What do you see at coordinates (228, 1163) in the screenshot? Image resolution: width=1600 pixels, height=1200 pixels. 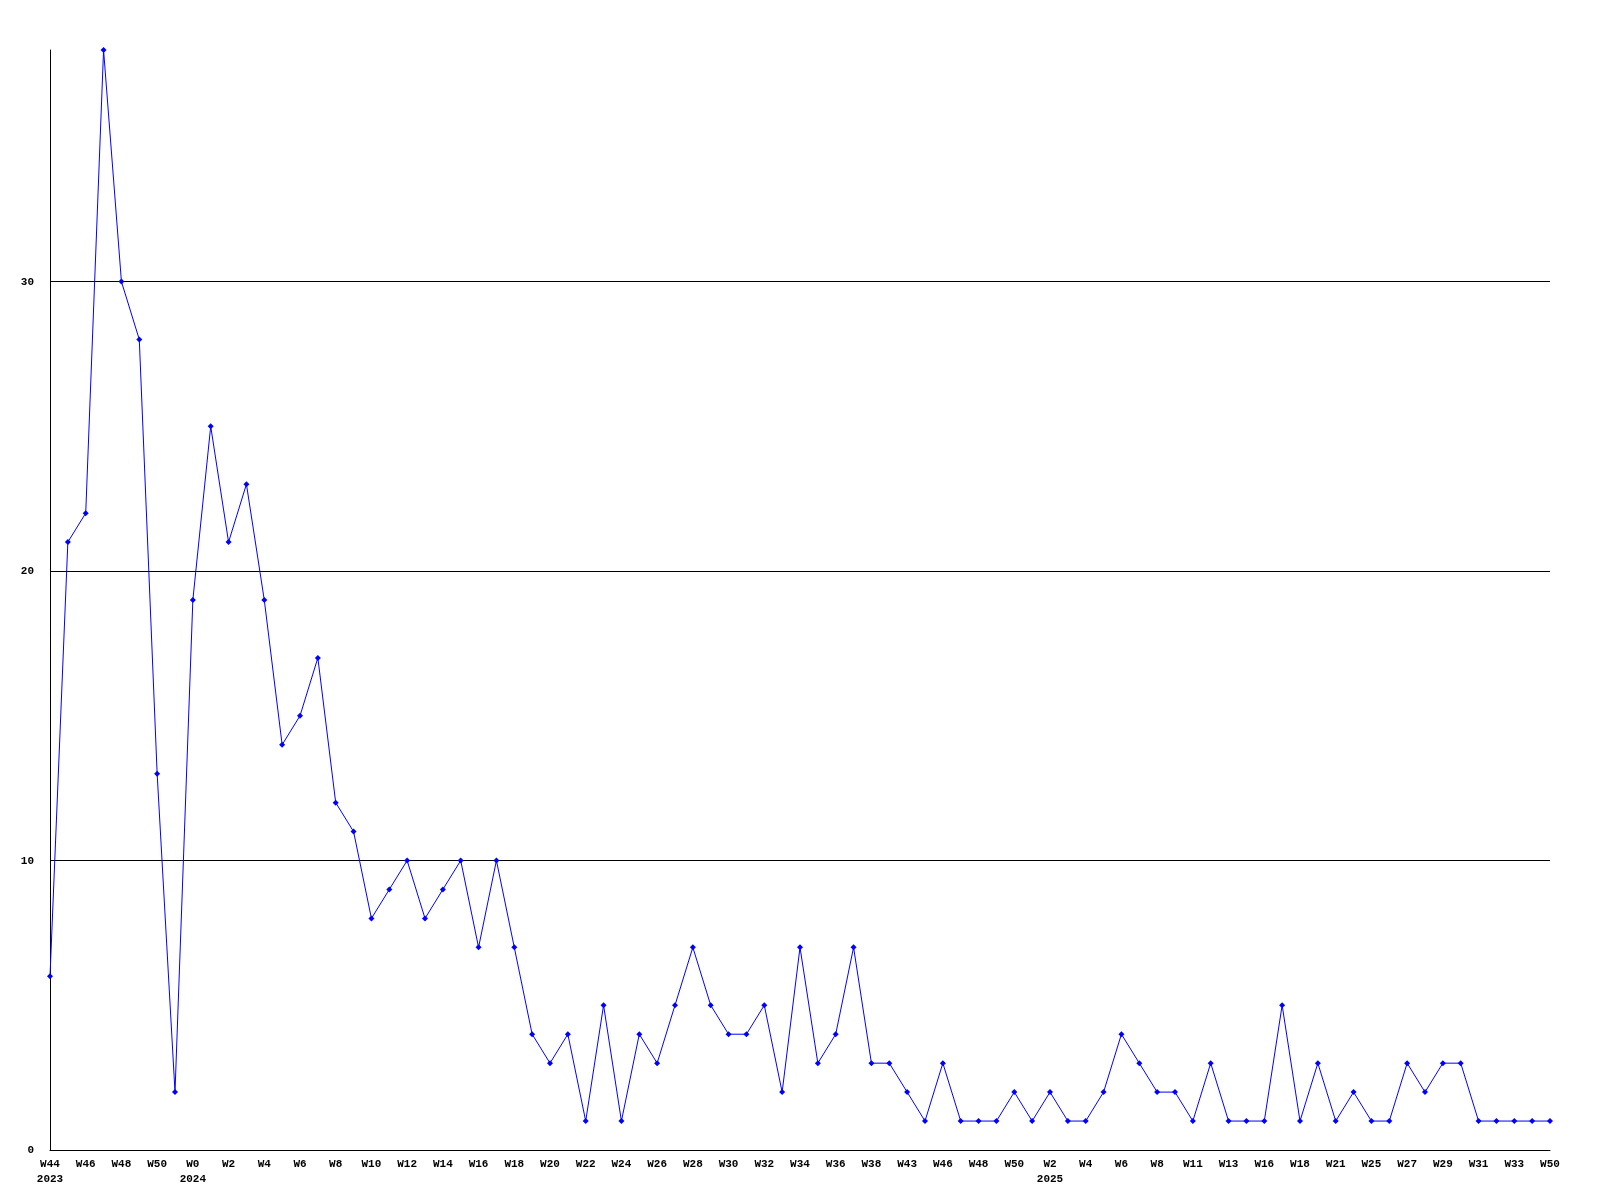 I see `x-tick-label: W2` at bounding box center [228, 1163].